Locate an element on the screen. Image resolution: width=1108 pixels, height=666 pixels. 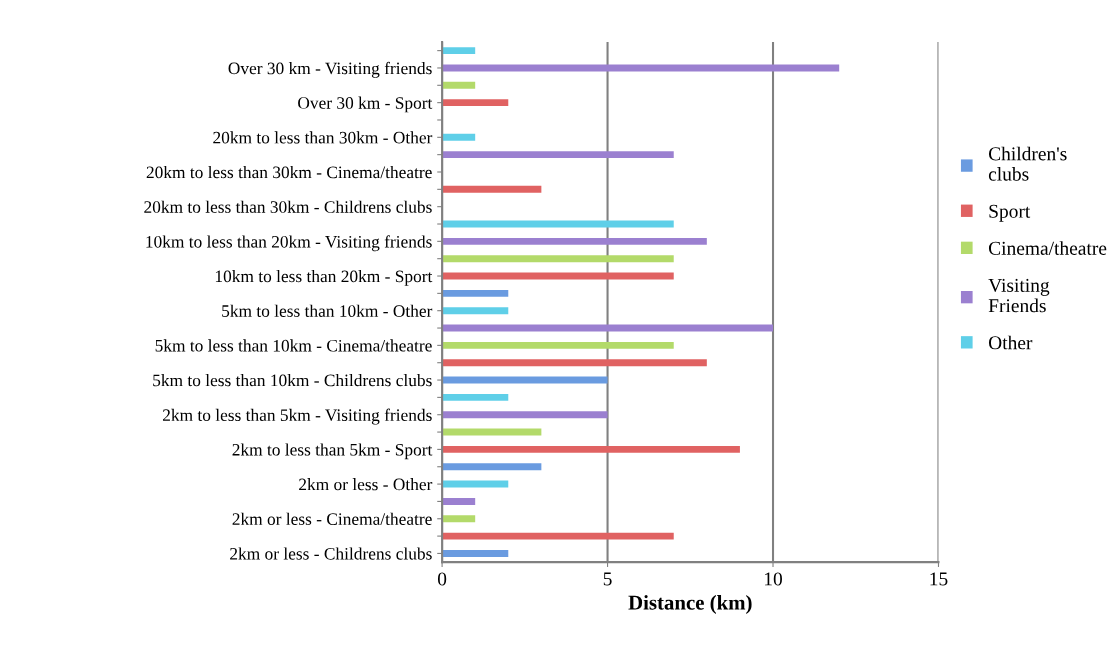
legend-label: Visiting Friends is located at coordinates (1019, 295).